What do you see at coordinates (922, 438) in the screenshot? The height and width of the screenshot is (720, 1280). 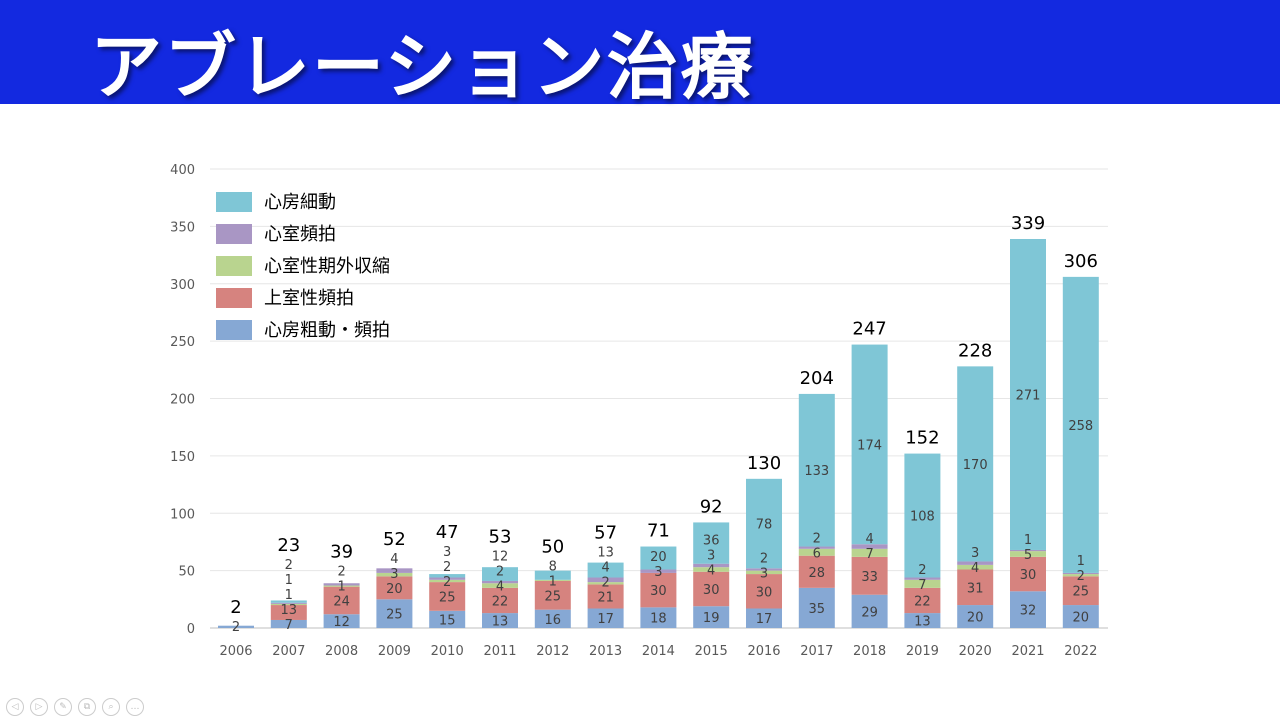 I see `total-label: 152` at bounding box center [922, 438].